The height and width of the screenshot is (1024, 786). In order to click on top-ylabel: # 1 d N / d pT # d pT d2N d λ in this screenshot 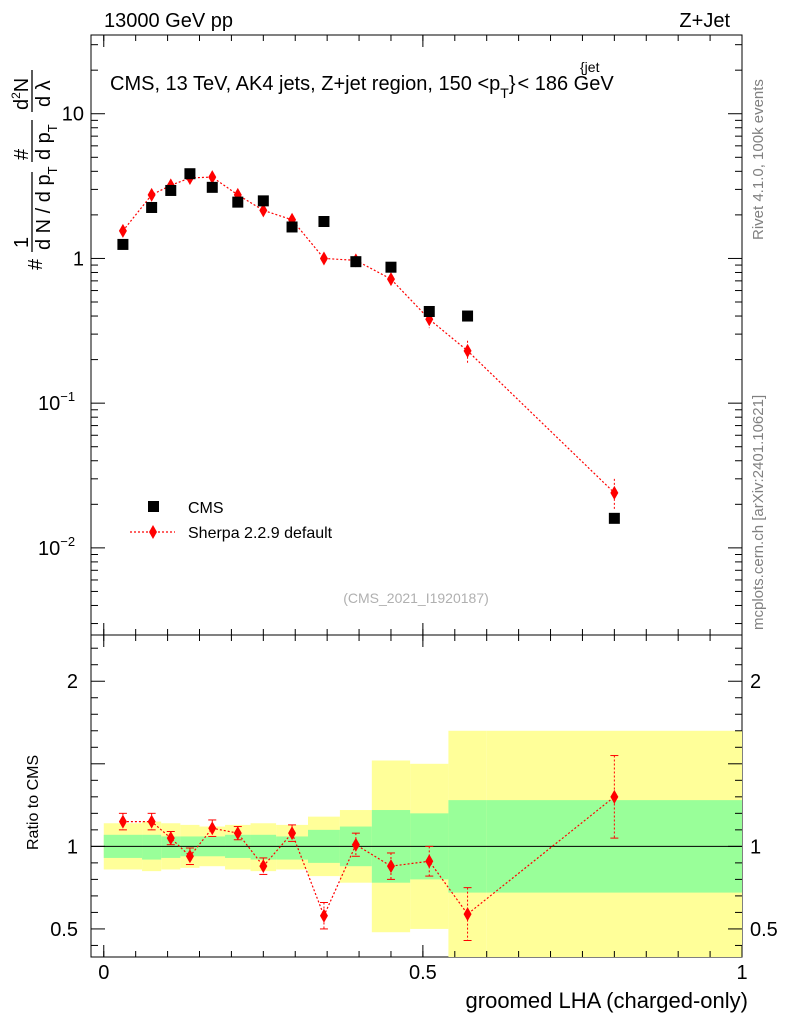, I will do `click(34, 170)`.